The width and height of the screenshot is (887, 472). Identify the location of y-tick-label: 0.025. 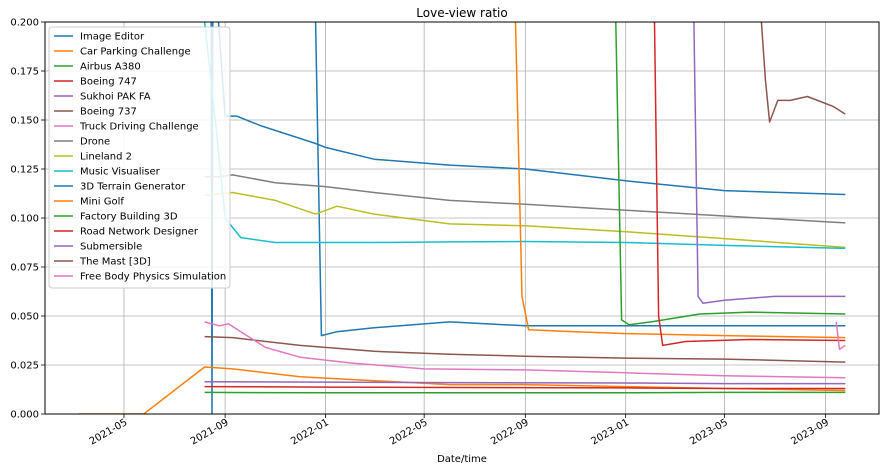
(24, 366).